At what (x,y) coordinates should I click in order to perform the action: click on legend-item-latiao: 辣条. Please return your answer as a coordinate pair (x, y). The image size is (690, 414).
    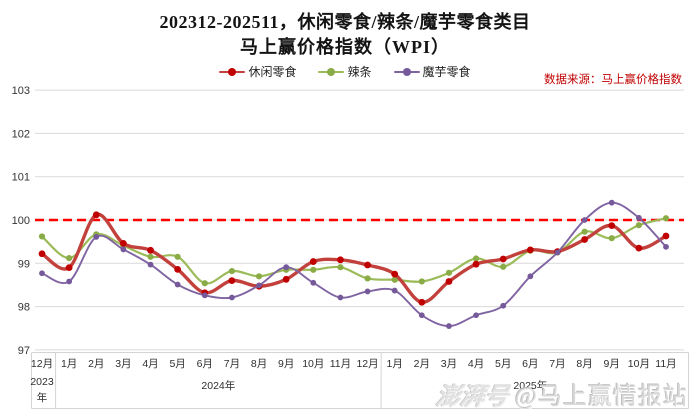
    Looking at the image, I should click on (345, 71).